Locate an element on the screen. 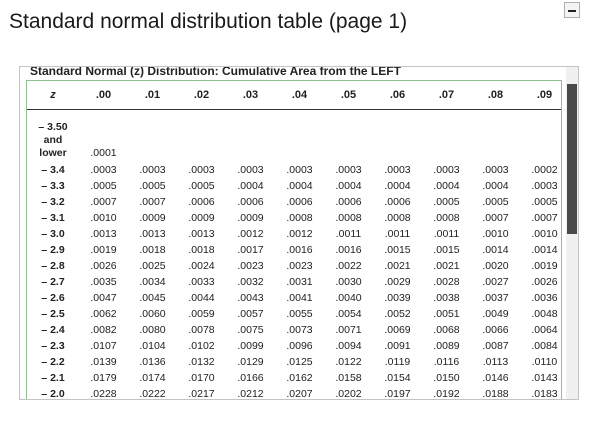 The width and height of the screenshot is (595, 430). table-cell: .0011 is located at coordinates (397, 234).